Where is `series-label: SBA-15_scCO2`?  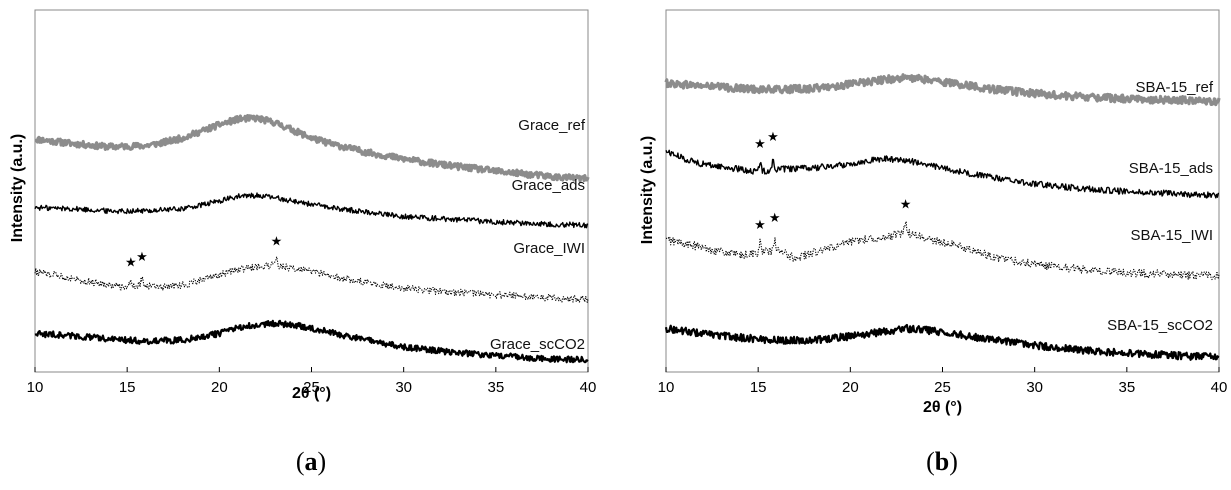 series-label: SBA-15_scCO2 is located at coordinates (1160, 325).